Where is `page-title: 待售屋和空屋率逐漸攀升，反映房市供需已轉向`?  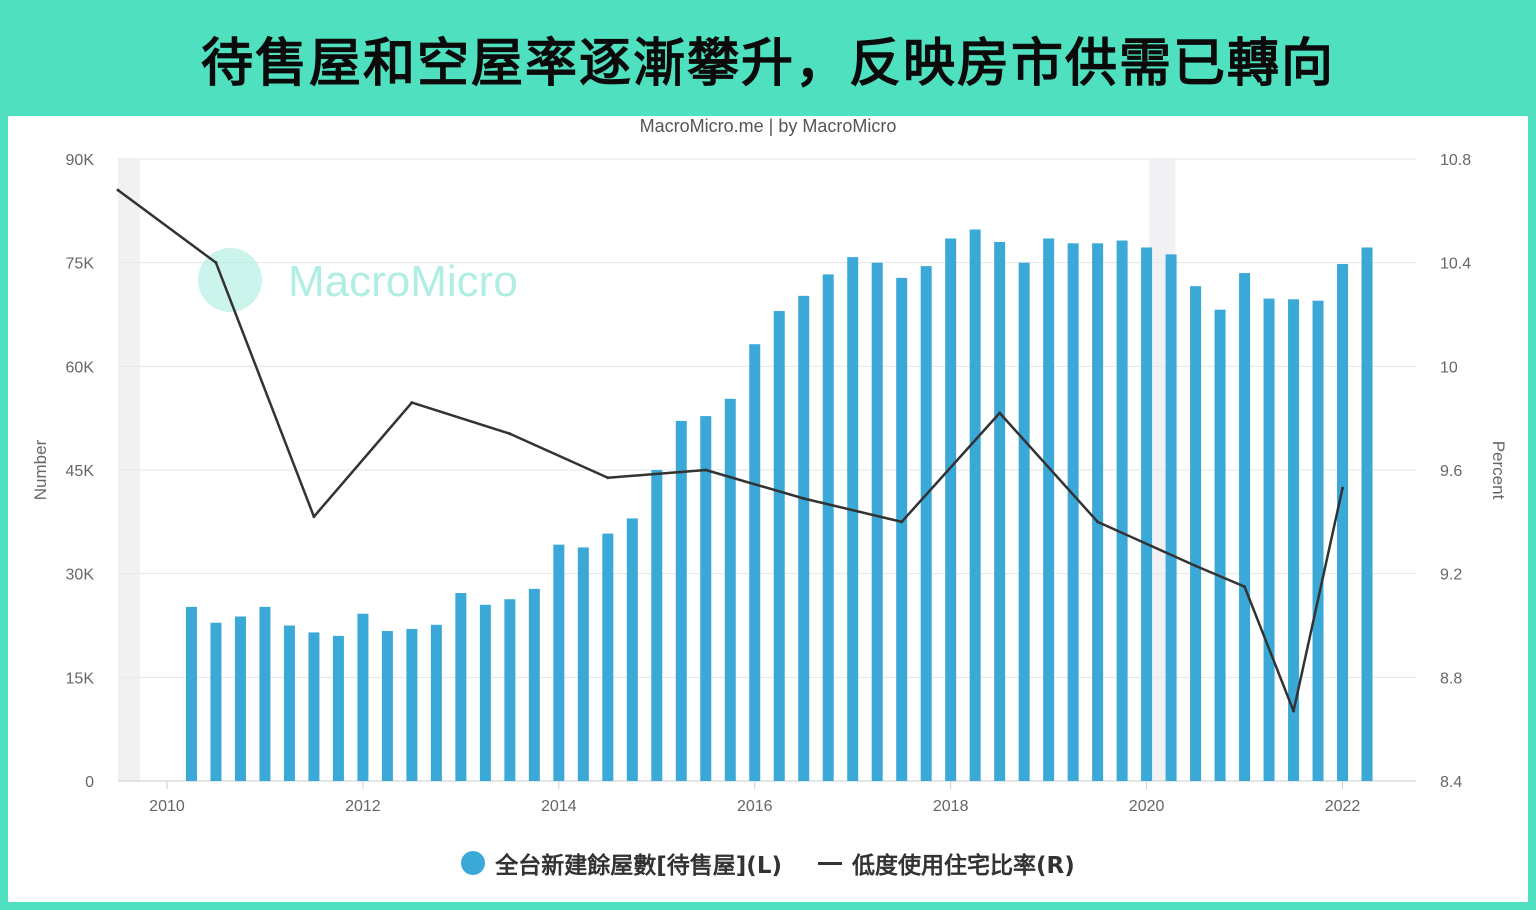 page-title: 待售屋和空屋率逐漸攀升，反映房市供需已轉向 is located at coordinates (767, 63).